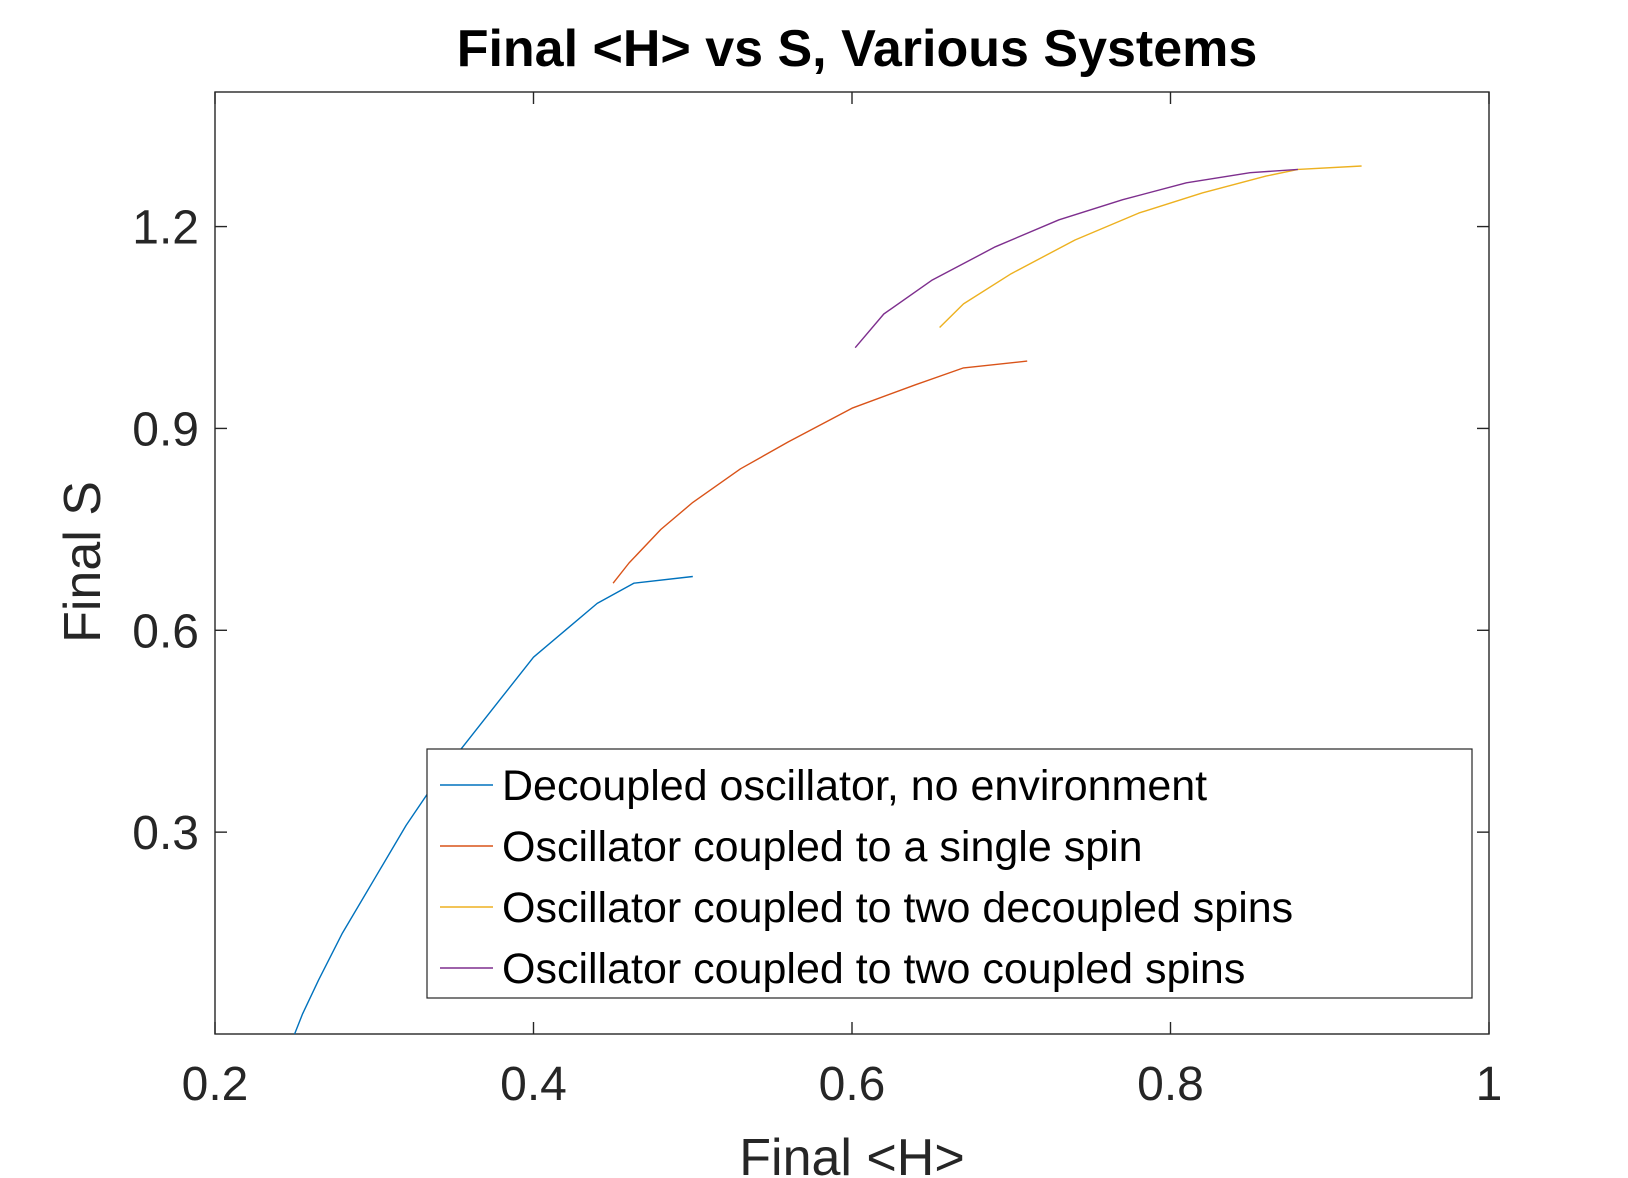  I want to click on legend-box, so click(949, 873).